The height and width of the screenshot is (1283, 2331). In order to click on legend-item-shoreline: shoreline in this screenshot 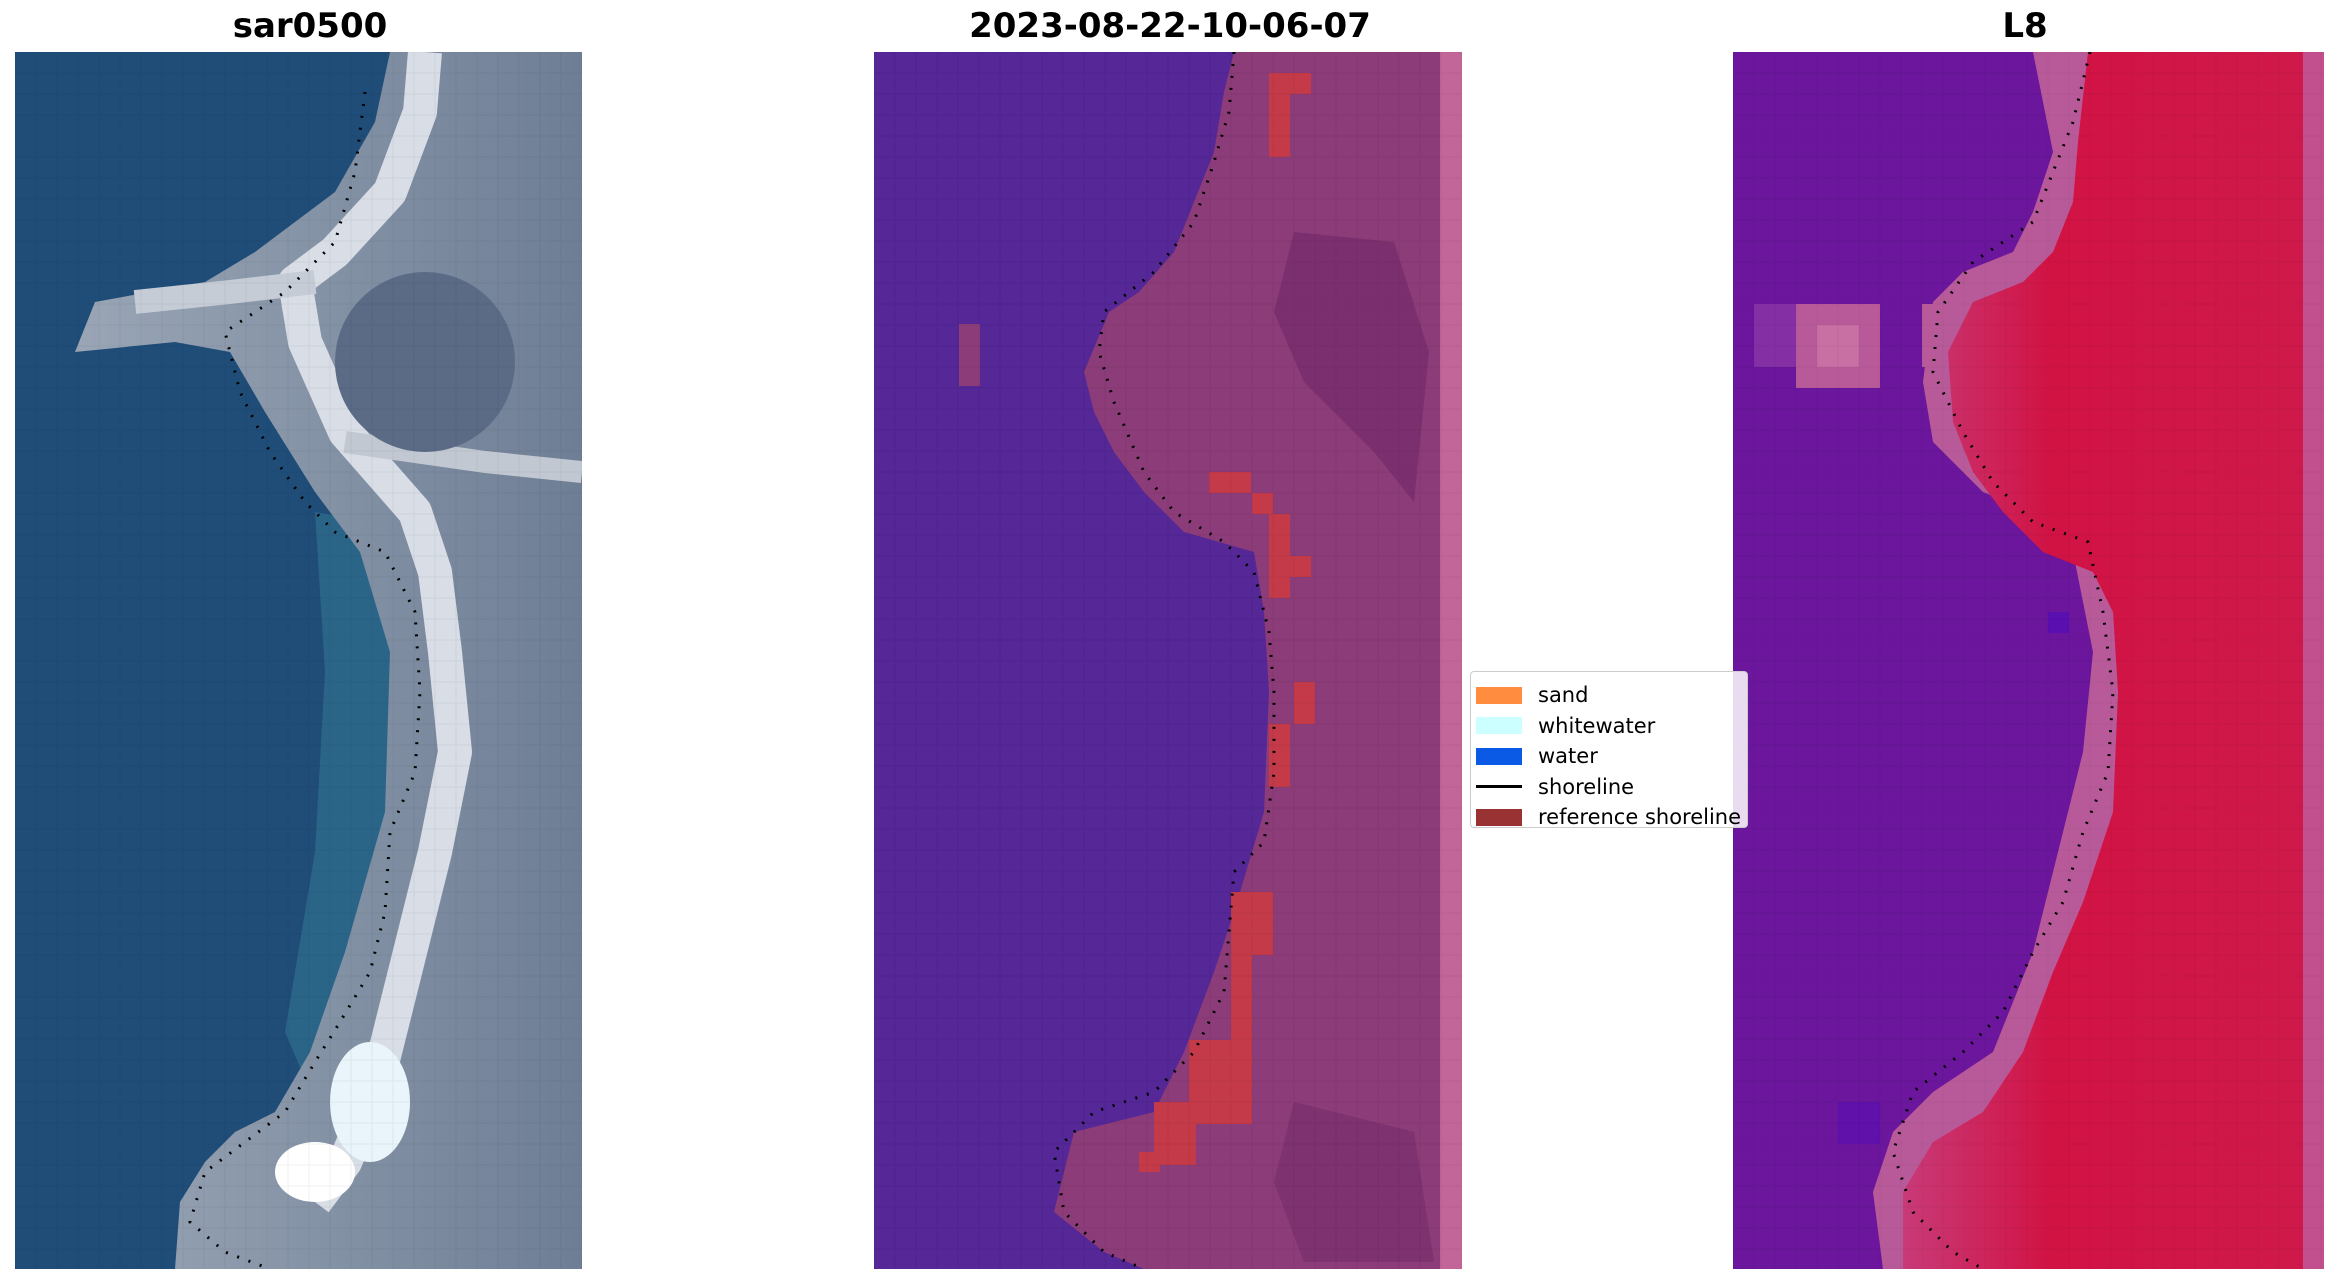, I will do `click(1611, 787)`.